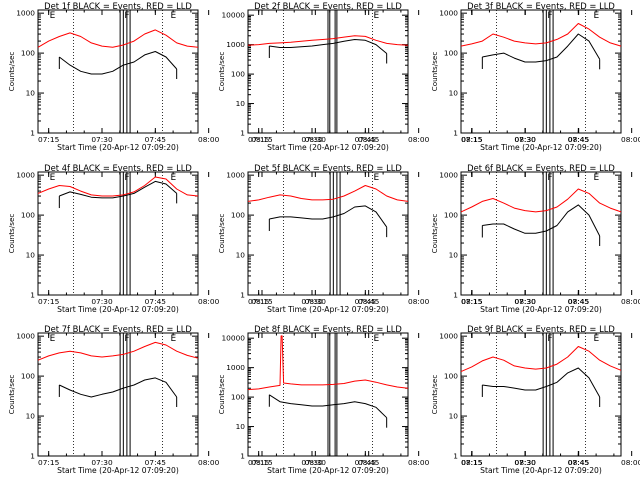  Describe the element at coordinates (541, 168) in the screenshot. I see `panel-title: Det 6f BLACK = Events, RED = LLD` at that location.